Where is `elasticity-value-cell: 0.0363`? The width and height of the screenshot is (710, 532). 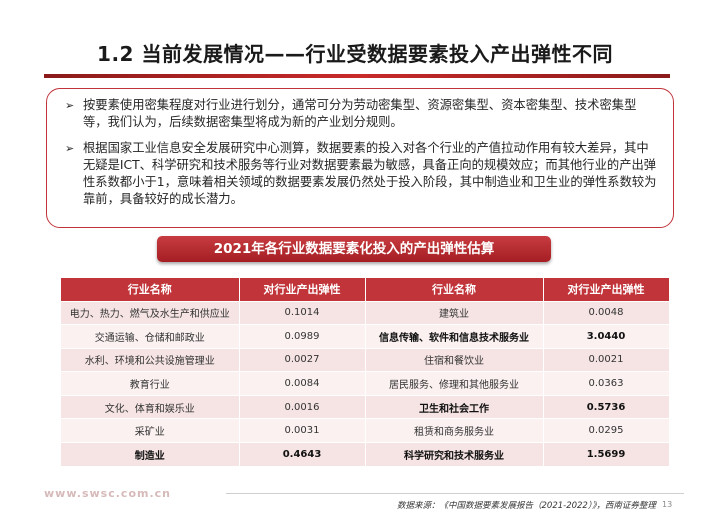
elasticity-value-cell: 0.0363 is located at coordinates (606, 384).